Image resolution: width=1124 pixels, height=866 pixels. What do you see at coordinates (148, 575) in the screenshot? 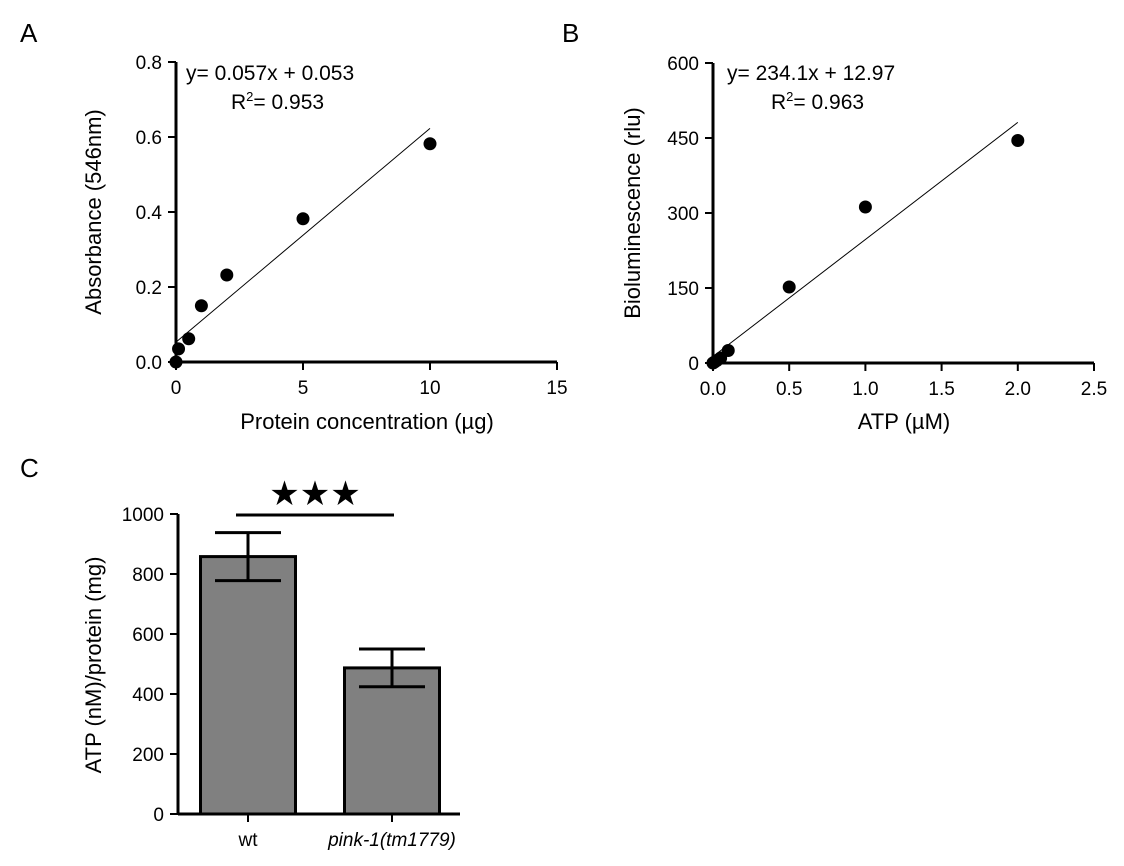
I see `chart-c-y-tick-label: 800` at bounding box center [148, 575].